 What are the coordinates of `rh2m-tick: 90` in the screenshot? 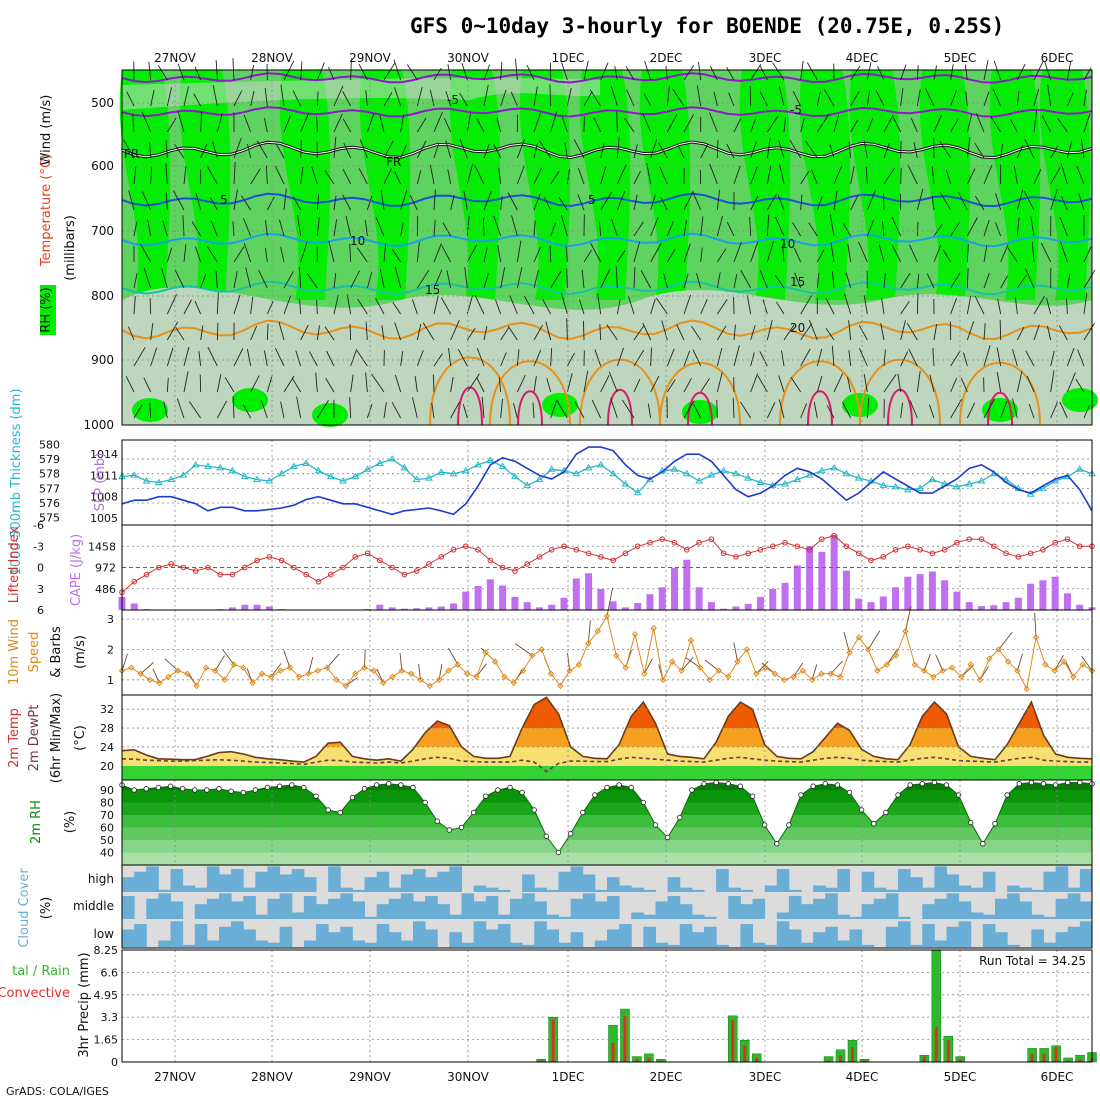 It's located at (107, 790).